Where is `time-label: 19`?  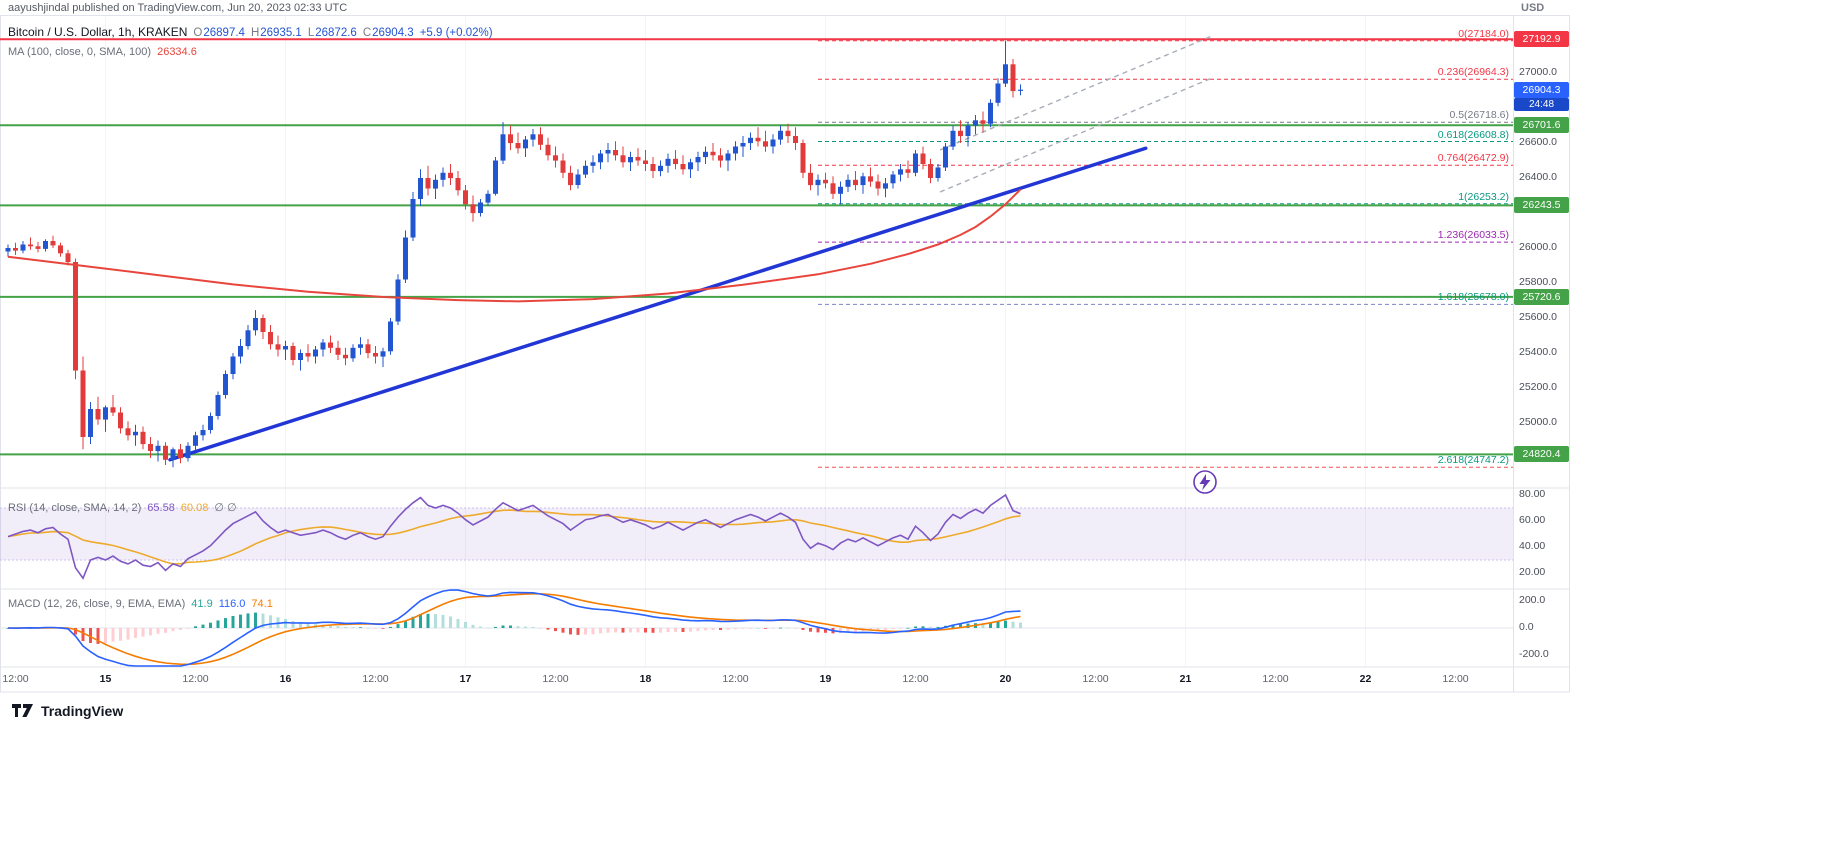
time-label: 19 is located at coordinates (825, 679).